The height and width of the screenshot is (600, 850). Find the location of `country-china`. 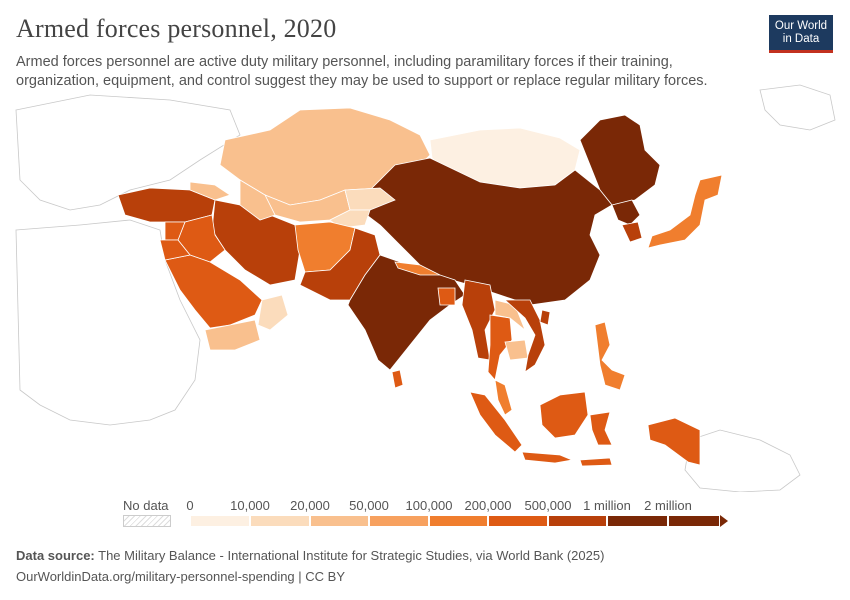

country-china is located at coordinates (486, 231).